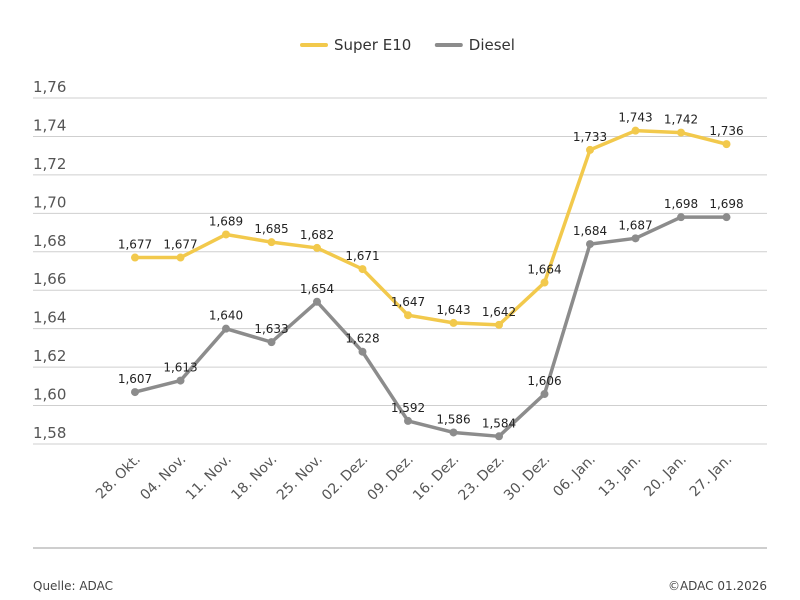 This screenshot has height=600, width=800. What do you see at coordinates (49, 433) in the screenshot?
I see `y-tick-label: 1,58` at bounding box center [49, 433].